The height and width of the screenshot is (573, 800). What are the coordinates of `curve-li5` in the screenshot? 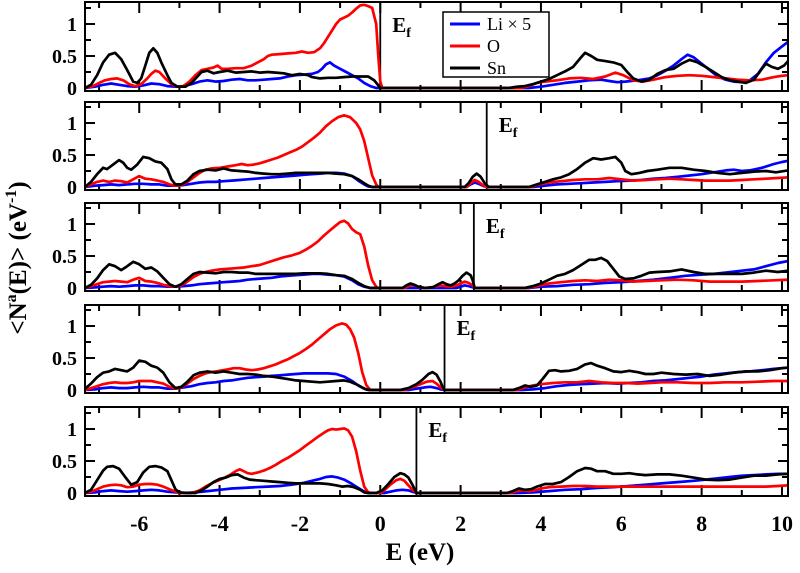 It's located at (436, 483).